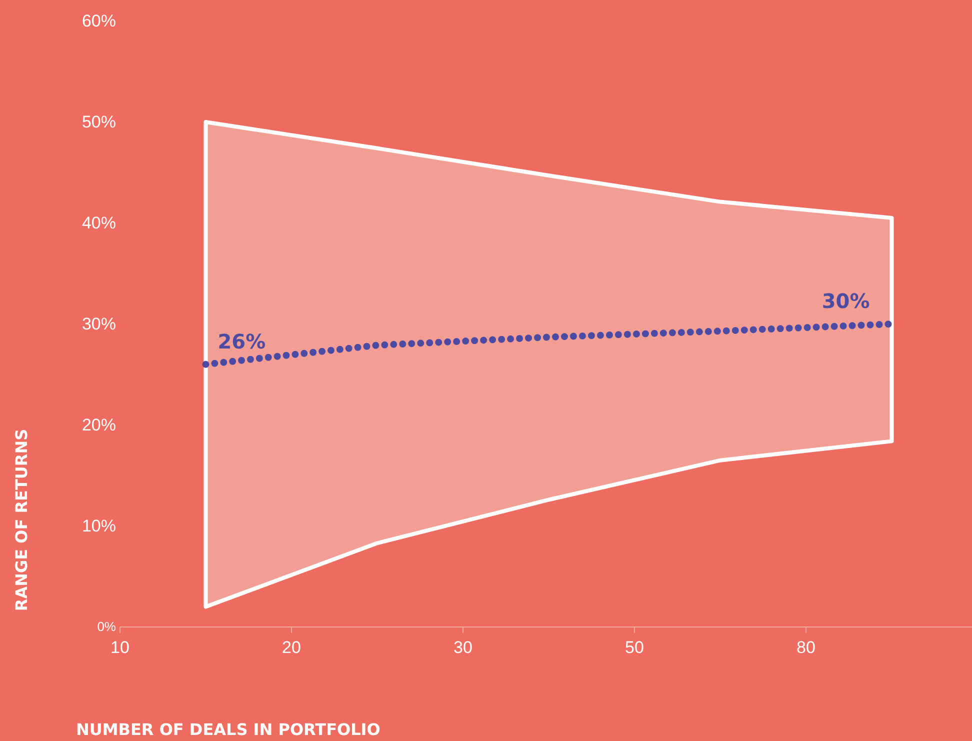 The image size is (972, 741). I want to click on x-tick-label: 30, so click(463, 647).